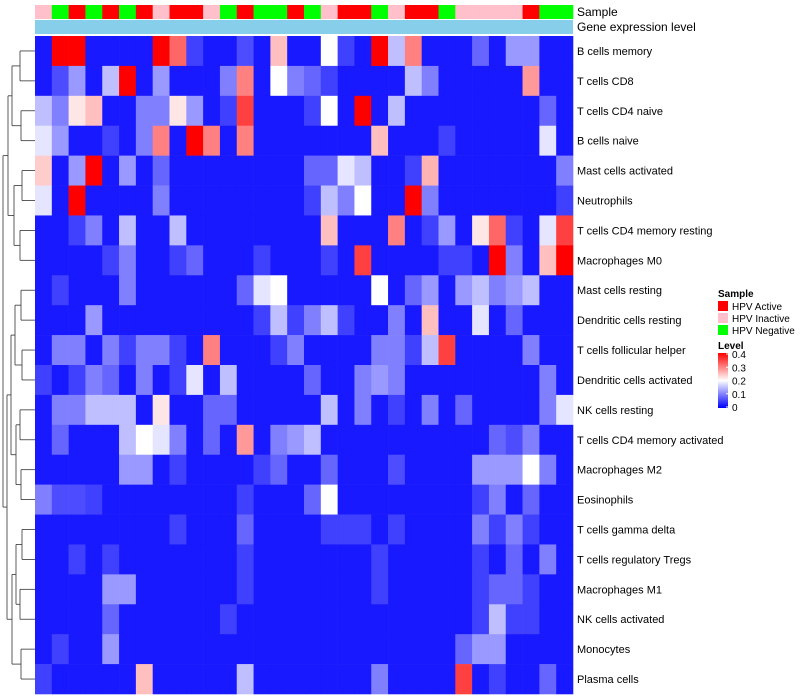 The width and height of the screenshot is (800, 700). Describe the element at coordinates (604, 650) in the screenshot. I see `row-label: Monocytes` at that location.